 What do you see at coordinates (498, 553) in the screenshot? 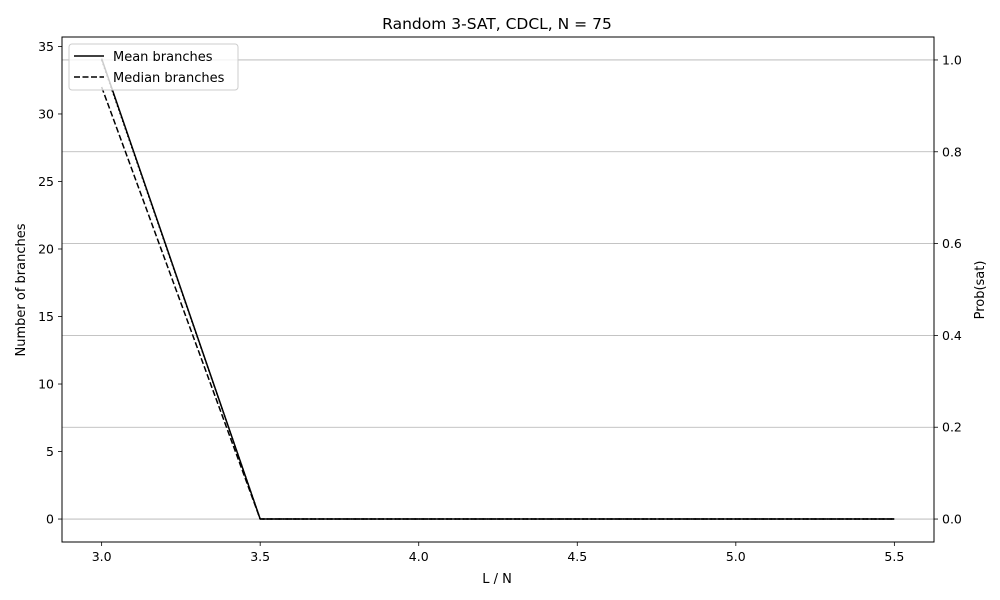
I see `x-axis: 3.0 3.5 4.0 4.5 5.0 5.5` at bounding box center [498, 553].